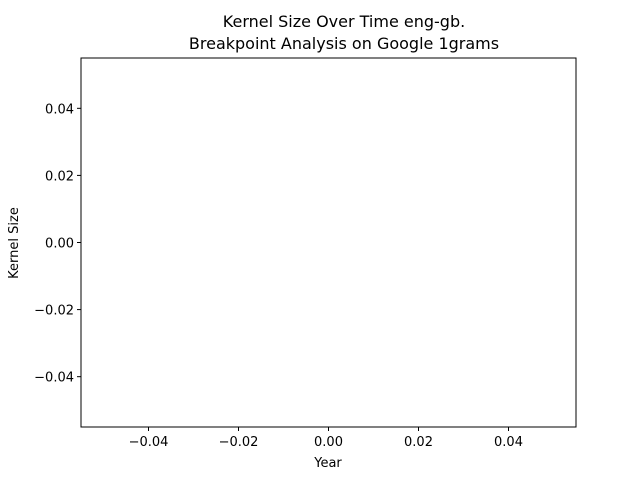 The image size is (640, 480). Describe the element at coordinates (327, 463) in the screenshot. I see `x-axis-label: Year` at that location.